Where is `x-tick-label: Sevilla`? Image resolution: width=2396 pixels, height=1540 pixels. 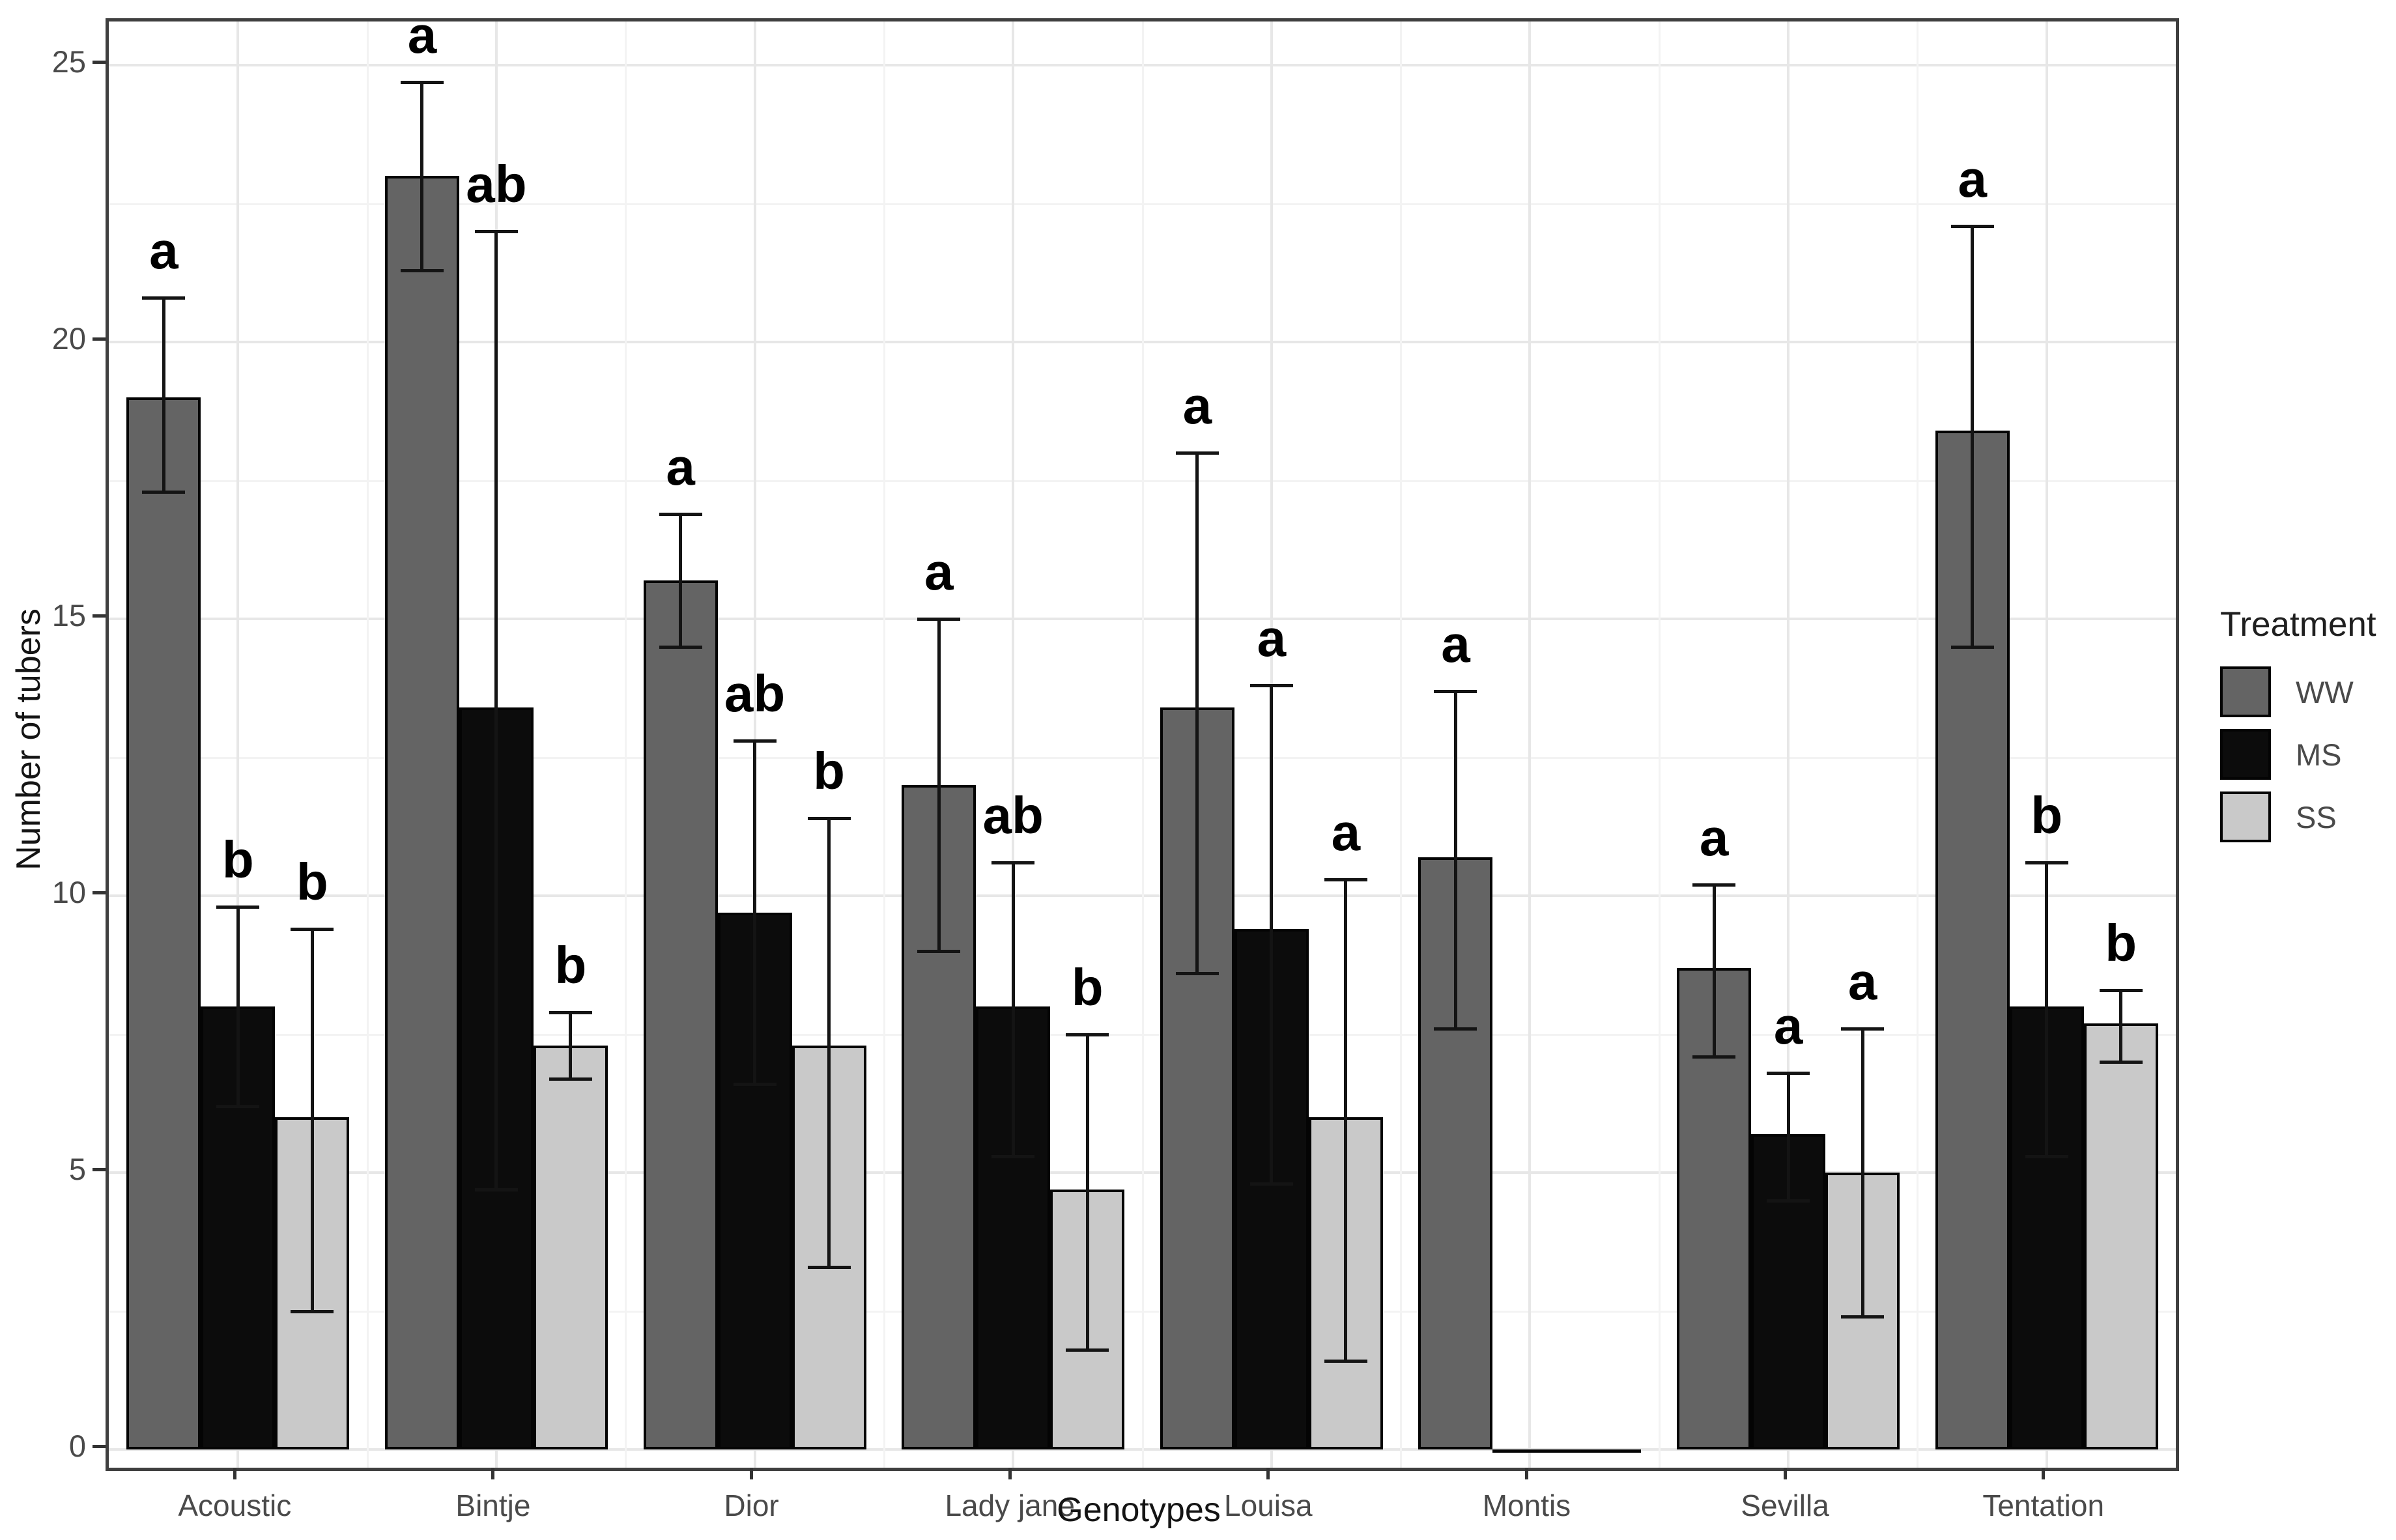
x-tick-label: Sevilla is located at coordinates (1785, 1506).